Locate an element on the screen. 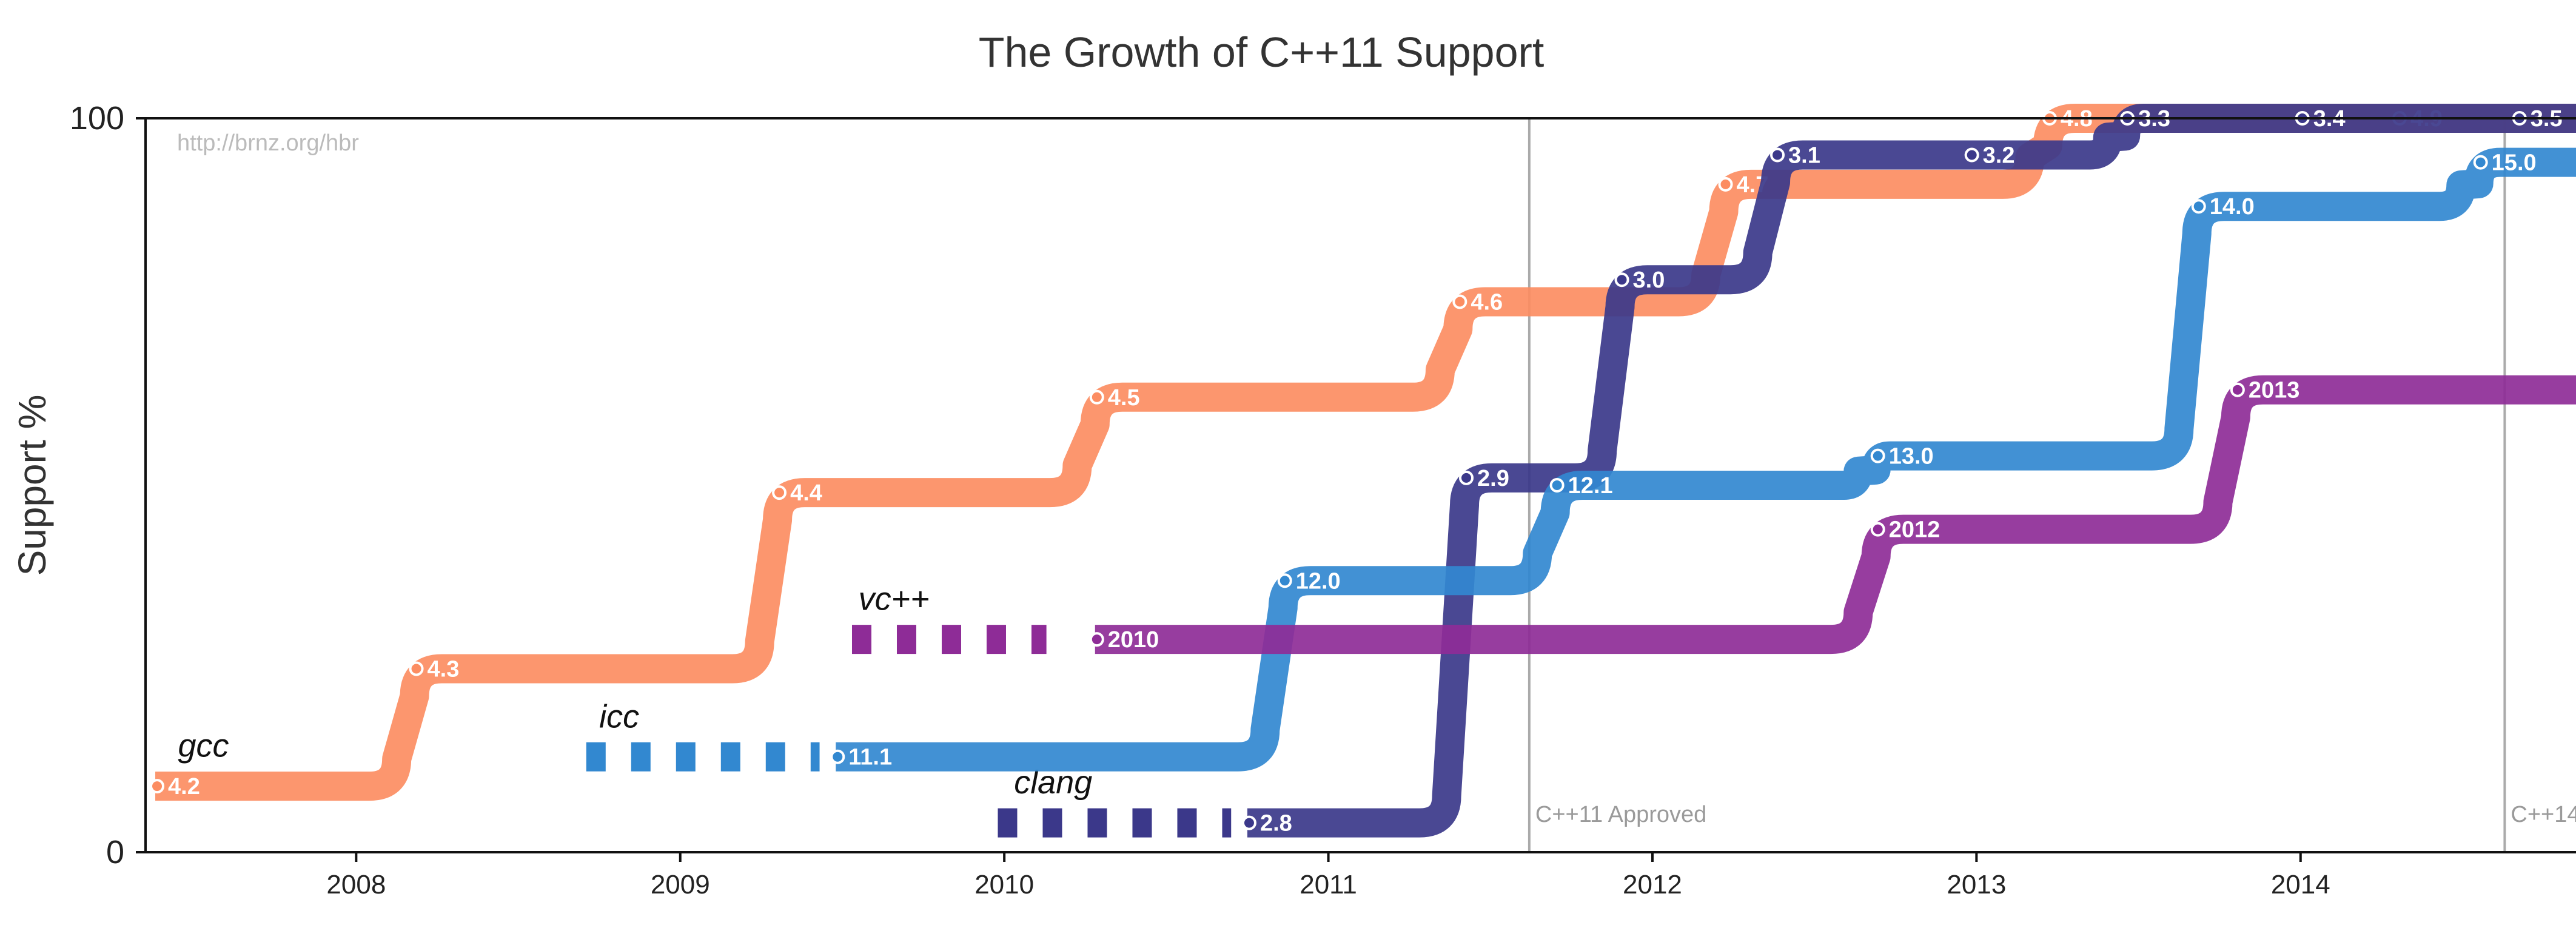 This screenshot has width=2576, height=925. x-tick-label-4: 2012 is located at coordinates (1652, 885).